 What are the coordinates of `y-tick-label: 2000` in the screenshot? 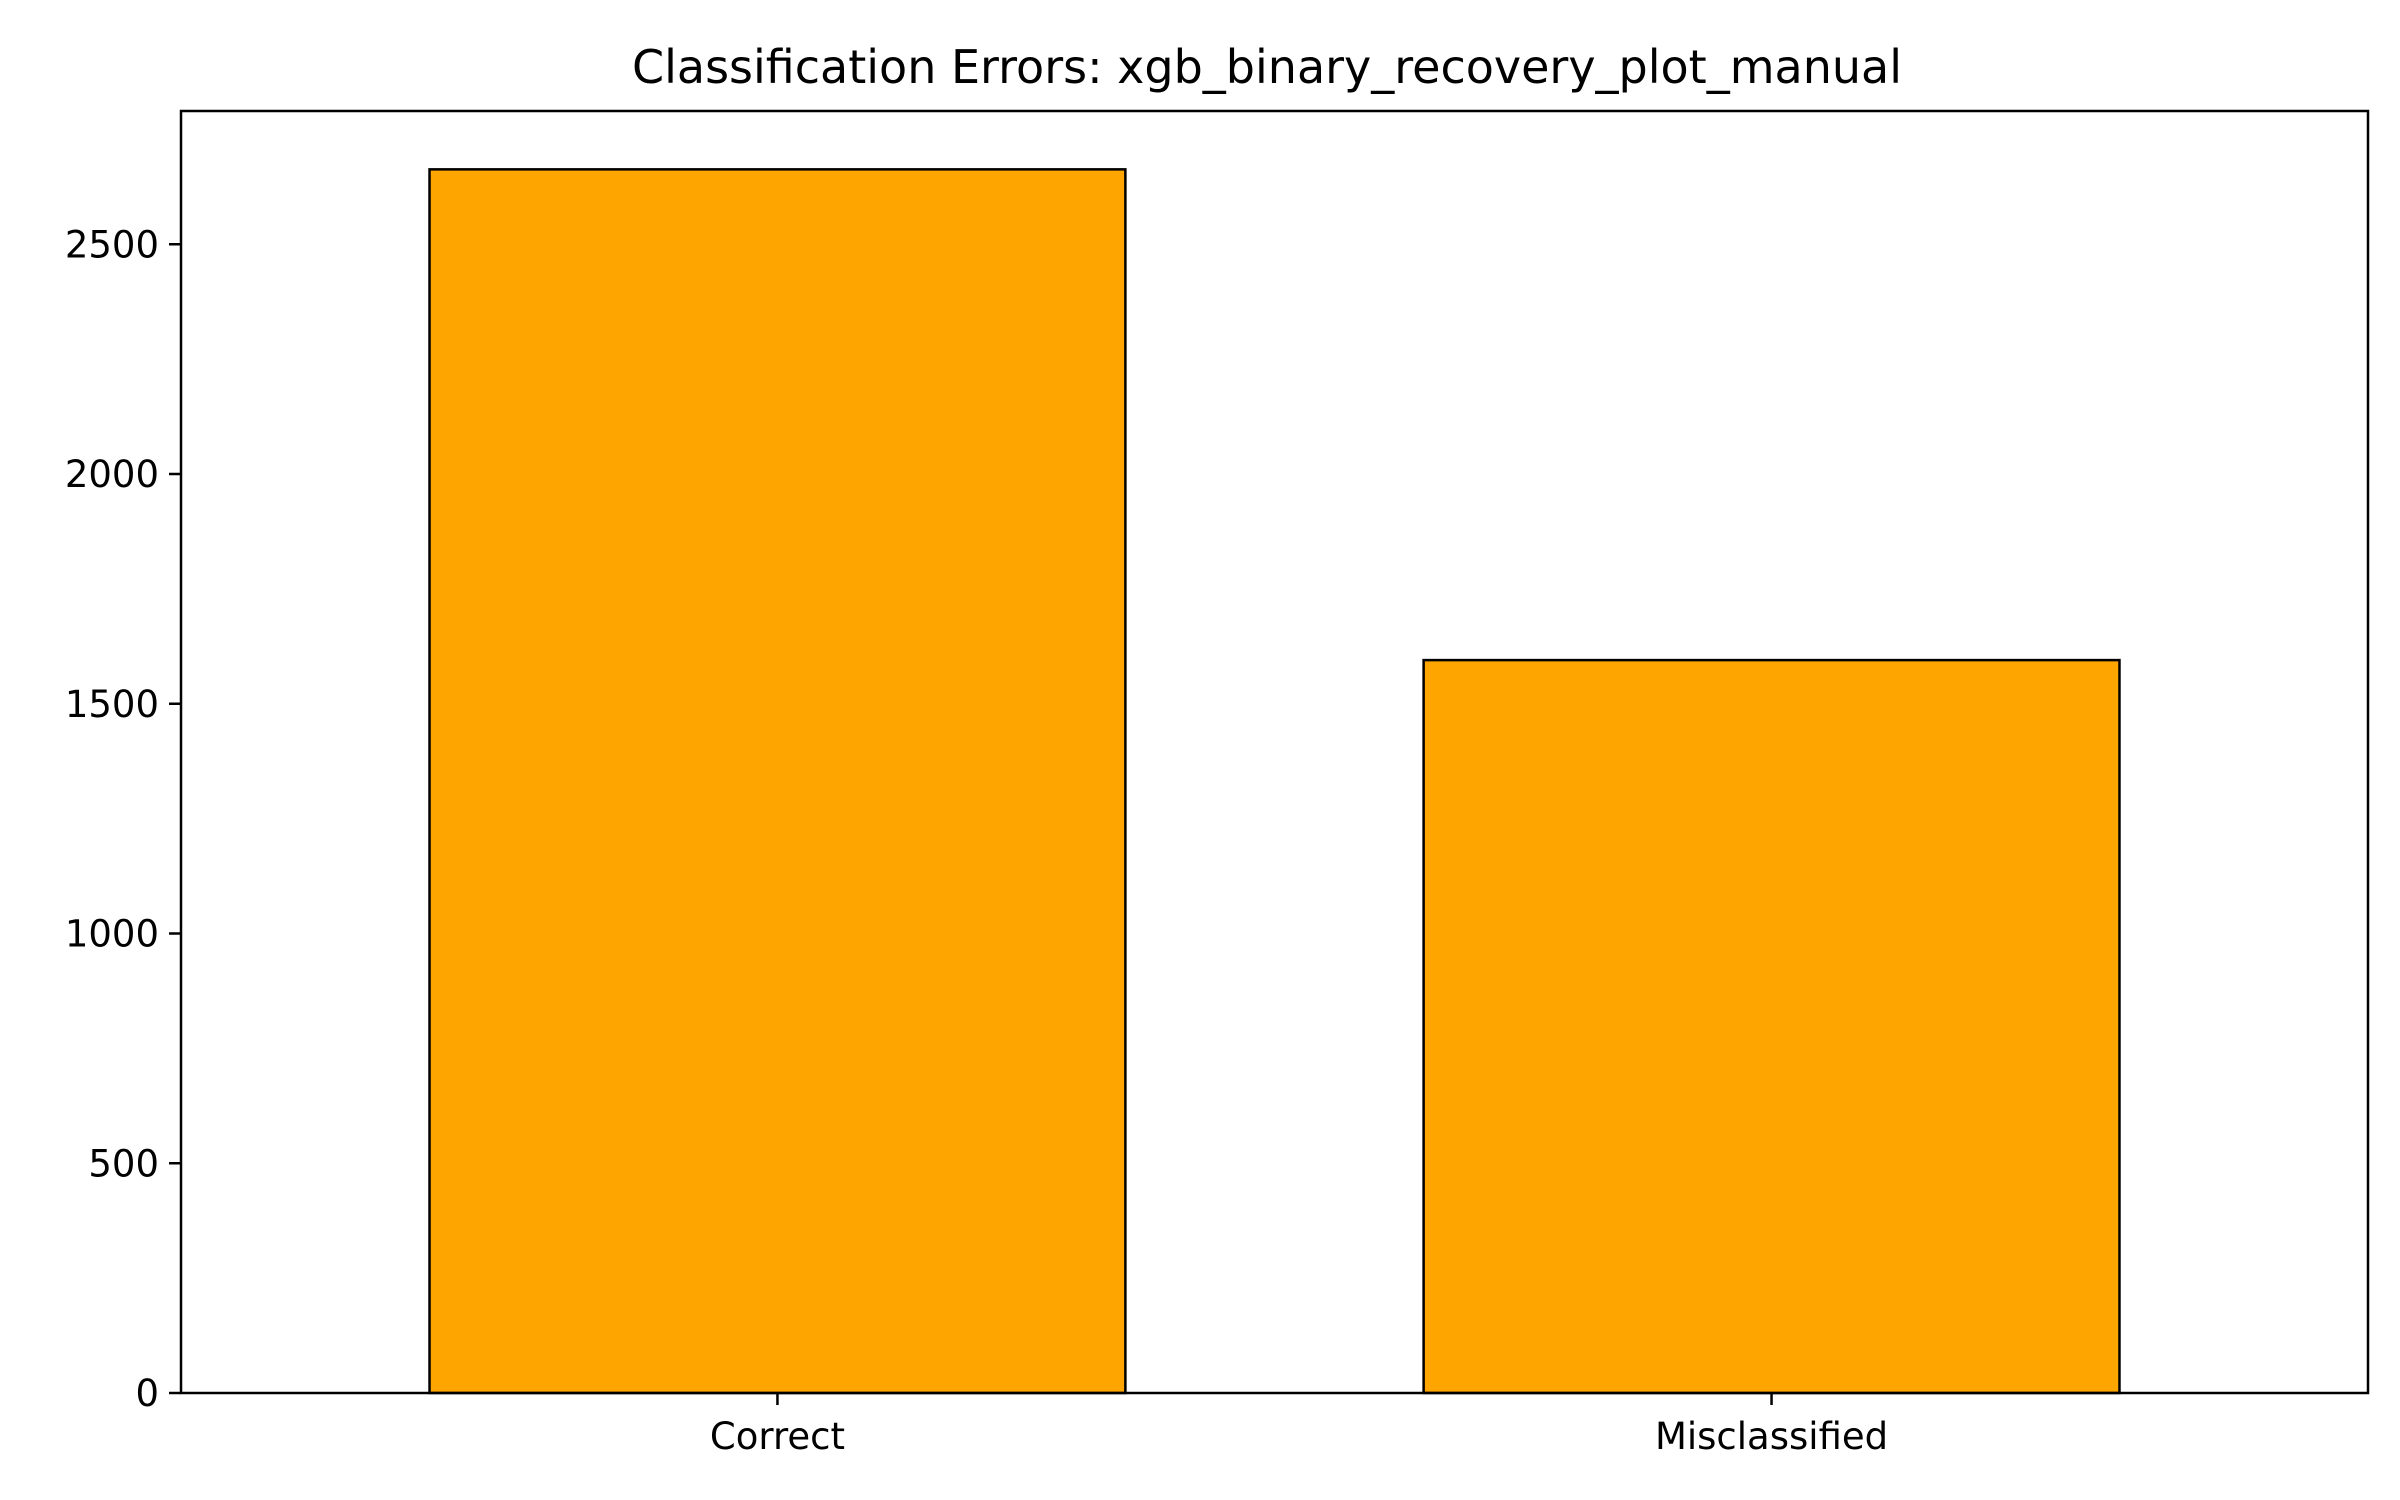 It's located at (112, 474).